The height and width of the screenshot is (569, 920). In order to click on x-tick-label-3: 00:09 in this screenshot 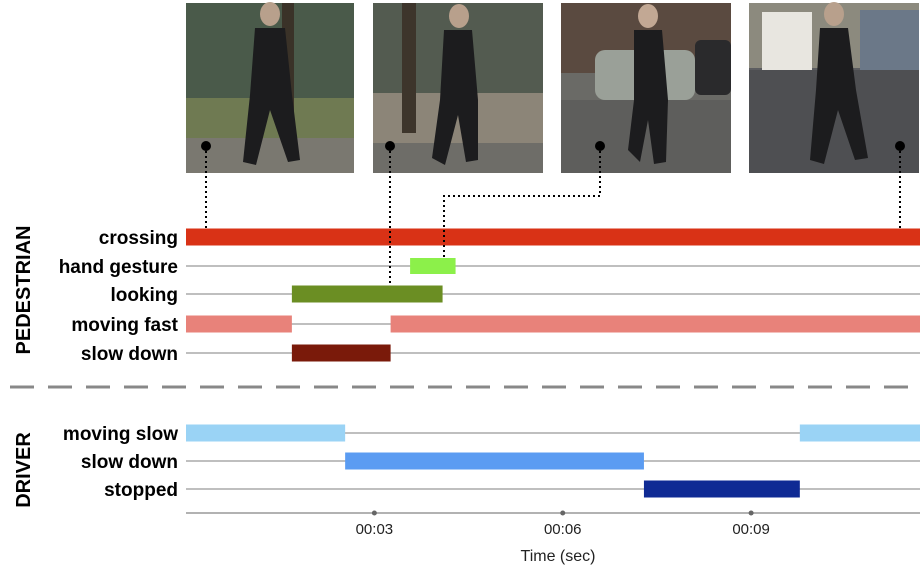, I will do `click(751, 529)`.